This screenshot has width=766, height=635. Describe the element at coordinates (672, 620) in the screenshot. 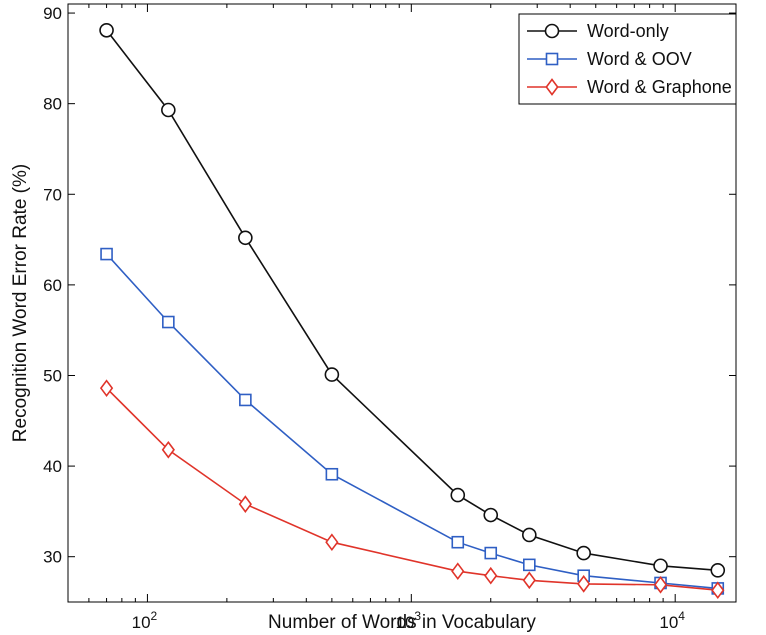

I see `x-tick-label: 10⁴` at that location.